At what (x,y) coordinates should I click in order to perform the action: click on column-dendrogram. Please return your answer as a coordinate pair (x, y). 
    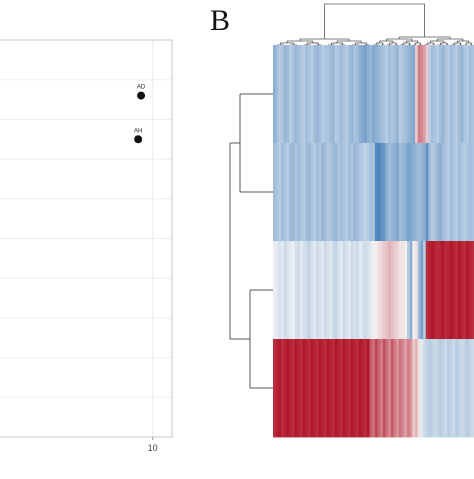
    Looking at the image, I should click on (373, 25).